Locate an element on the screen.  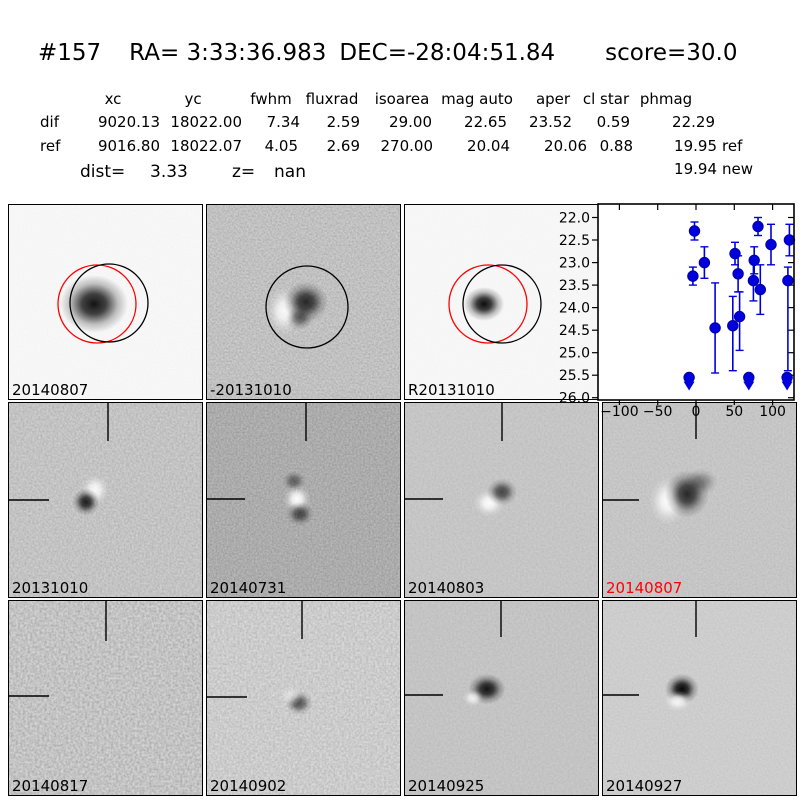
stat-cell: 29.00 is located at coordinates (410, 122).